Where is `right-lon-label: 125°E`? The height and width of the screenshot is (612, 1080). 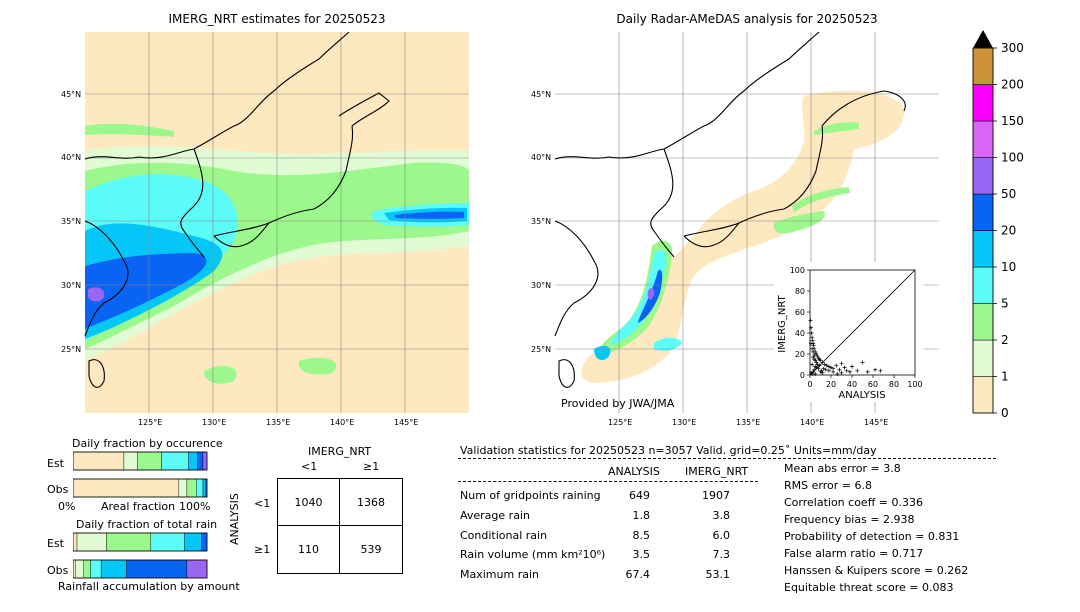
right-lon-label: 125°E is located at coordinates (620, 422).